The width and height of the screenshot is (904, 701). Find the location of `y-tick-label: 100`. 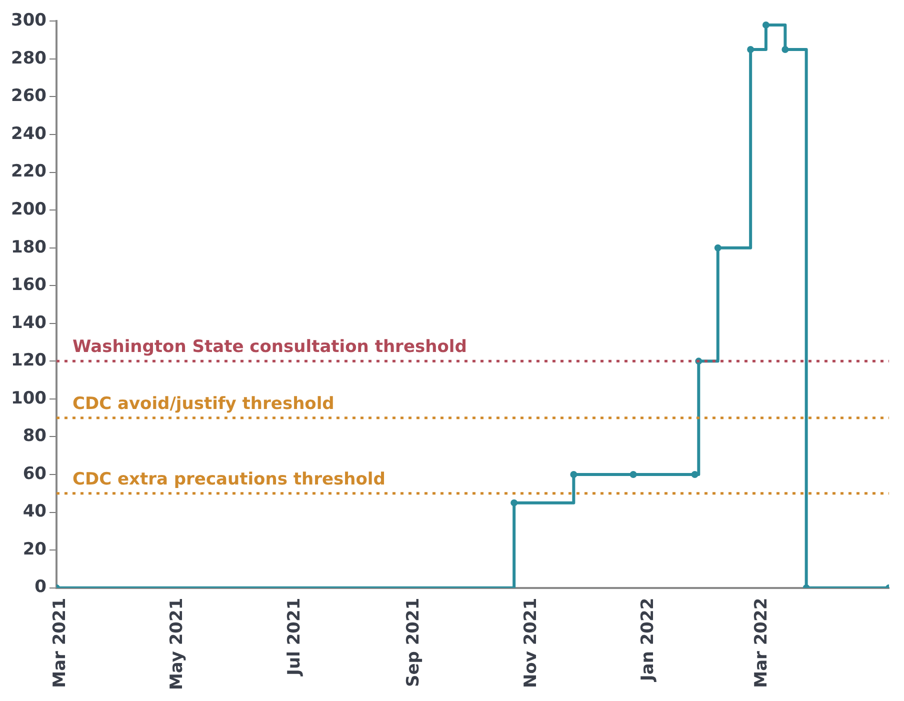

y-tick-label: 100 is located at coordinates (28, 398).